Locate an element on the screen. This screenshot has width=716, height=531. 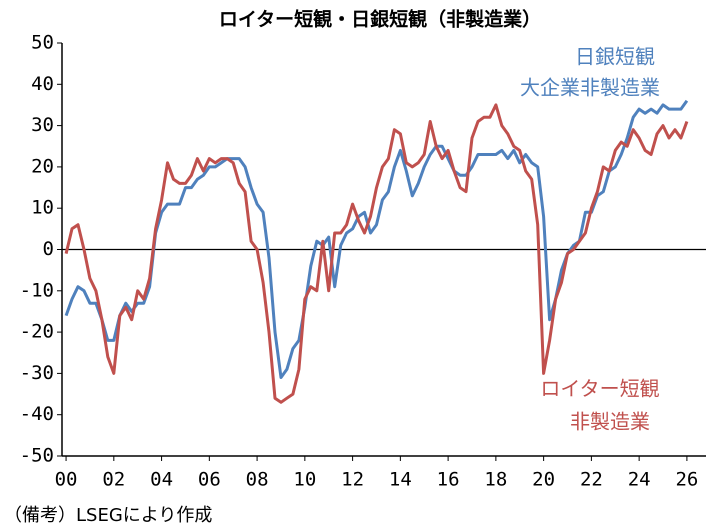
y-tick-label: -50 is located at coordinates (37, 456).